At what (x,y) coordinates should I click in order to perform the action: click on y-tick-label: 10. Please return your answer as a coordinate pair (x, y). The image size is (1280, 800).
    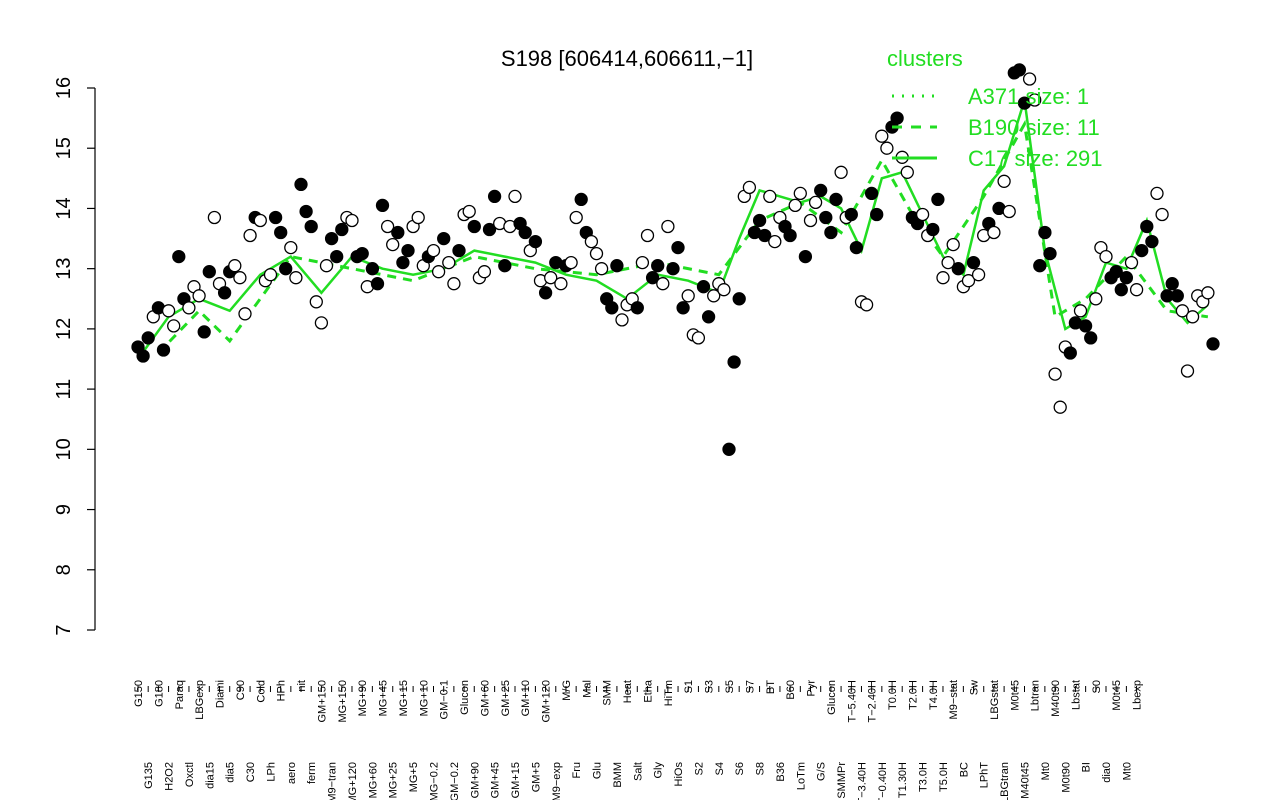
    Looking at the image, I should click on (64, 449).